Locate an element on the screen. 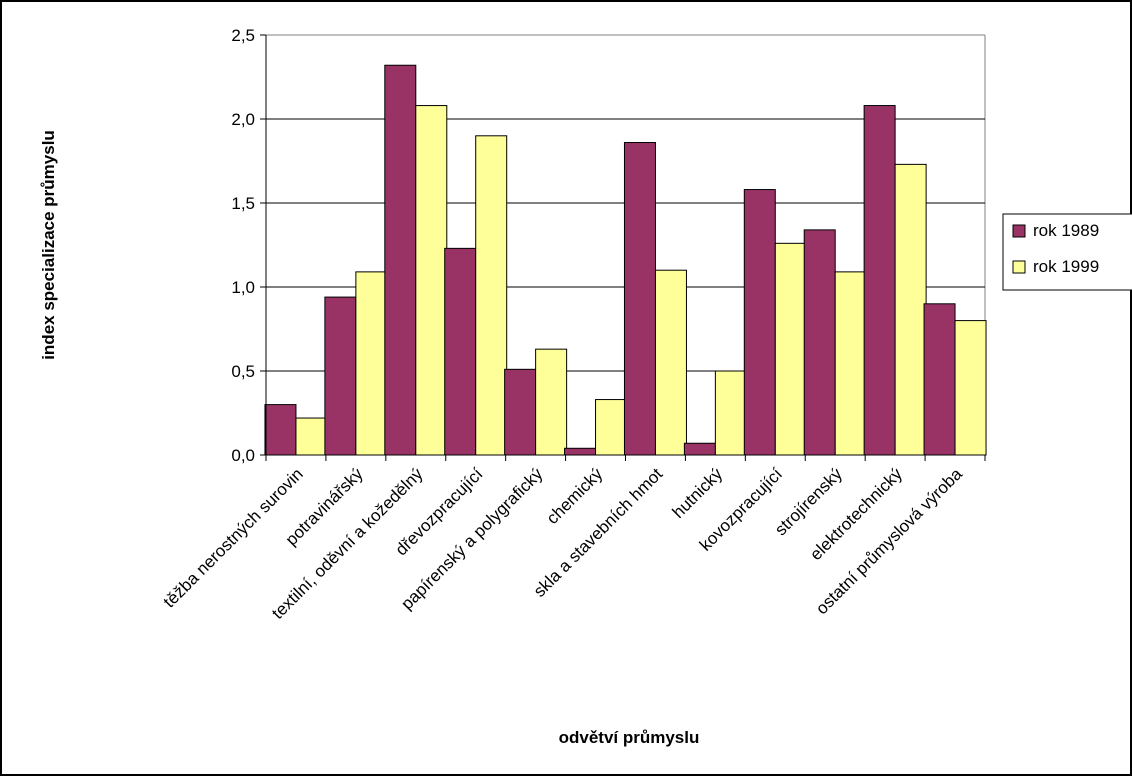 The width and height of the screenshot is (1132, 778). x-tick-label: chemický is located at coordinates (575, 496).